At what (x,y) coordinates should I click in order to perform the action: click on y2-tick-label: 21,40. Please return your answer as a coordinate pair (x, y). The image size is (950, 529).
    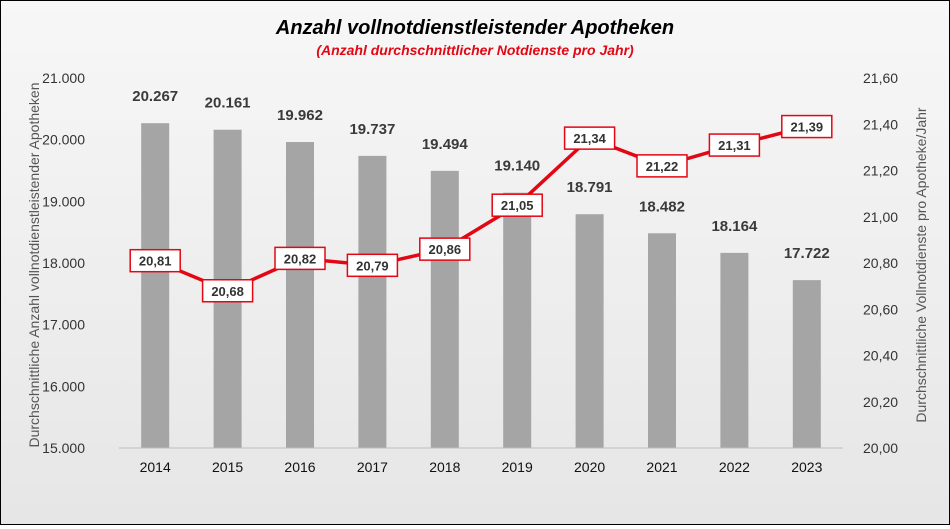
    Looking at the image, I should click on (880, 124).